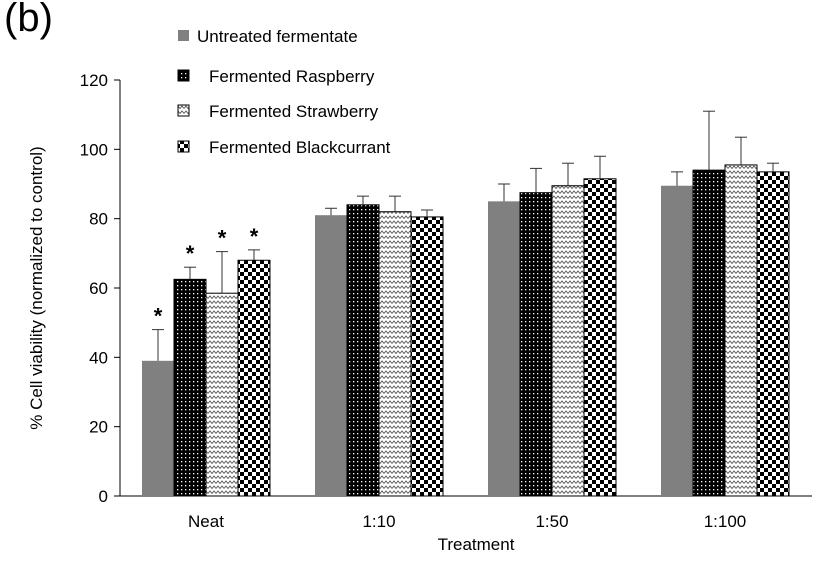 Image resolution: width=823 pixels, height=561 pixels. What do you see at coordinates (36, 287) in the screenshot?
I see `y-axis-label: % Cell viability (normalized to control)` at bounding box center [36, 287].